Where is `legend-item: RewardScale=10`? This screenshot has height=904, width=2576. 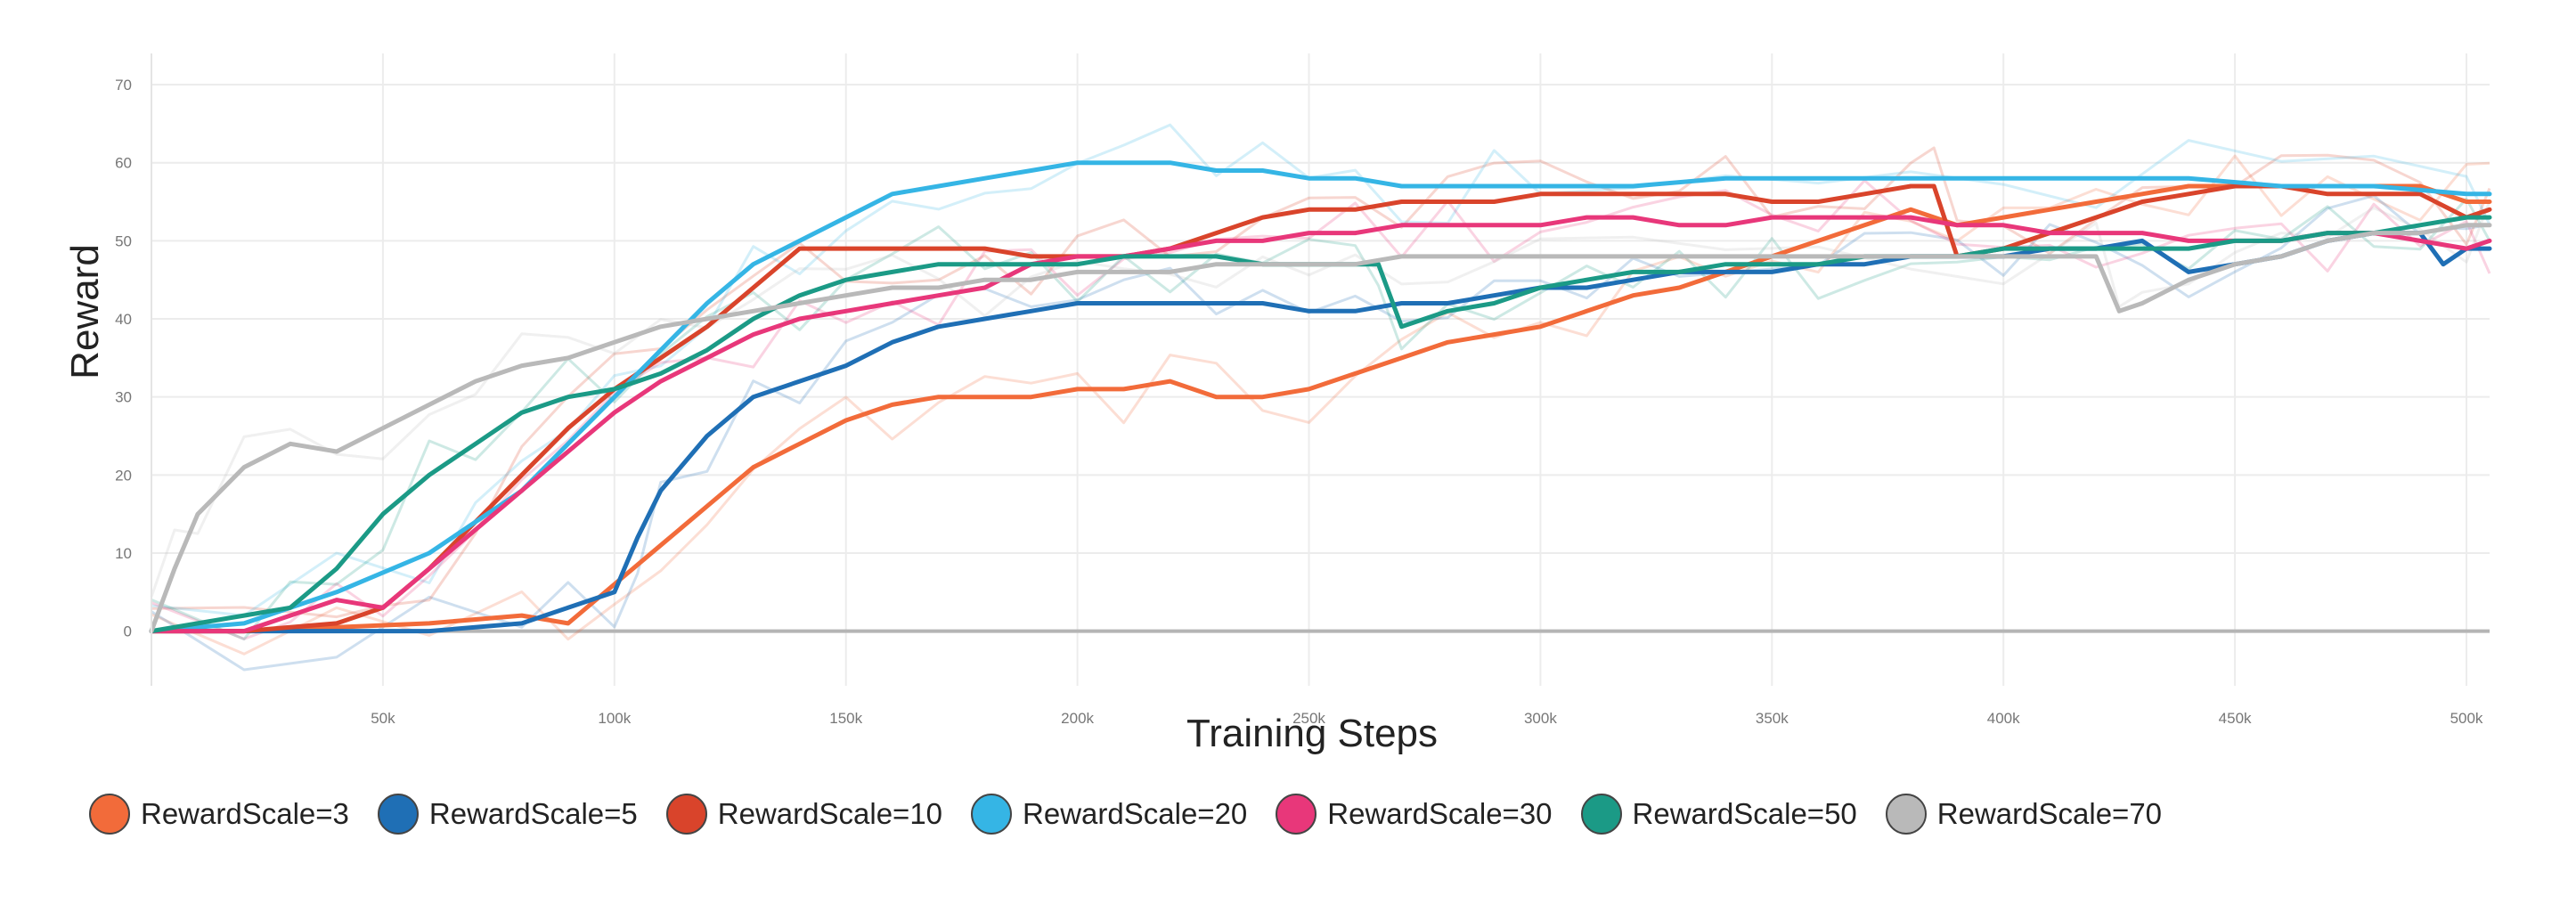 legend-item: RewardScale=10 is located at coordinates (804, 814).